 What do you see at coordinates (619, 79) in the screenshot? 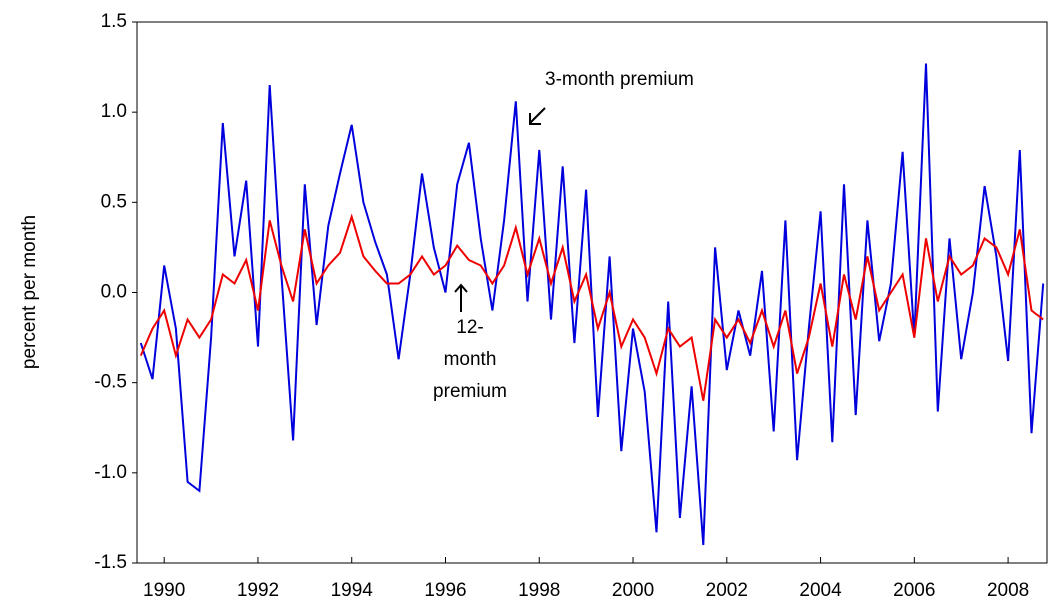
I see `annotation: 3-month premium` at bounding box center [619, 79].